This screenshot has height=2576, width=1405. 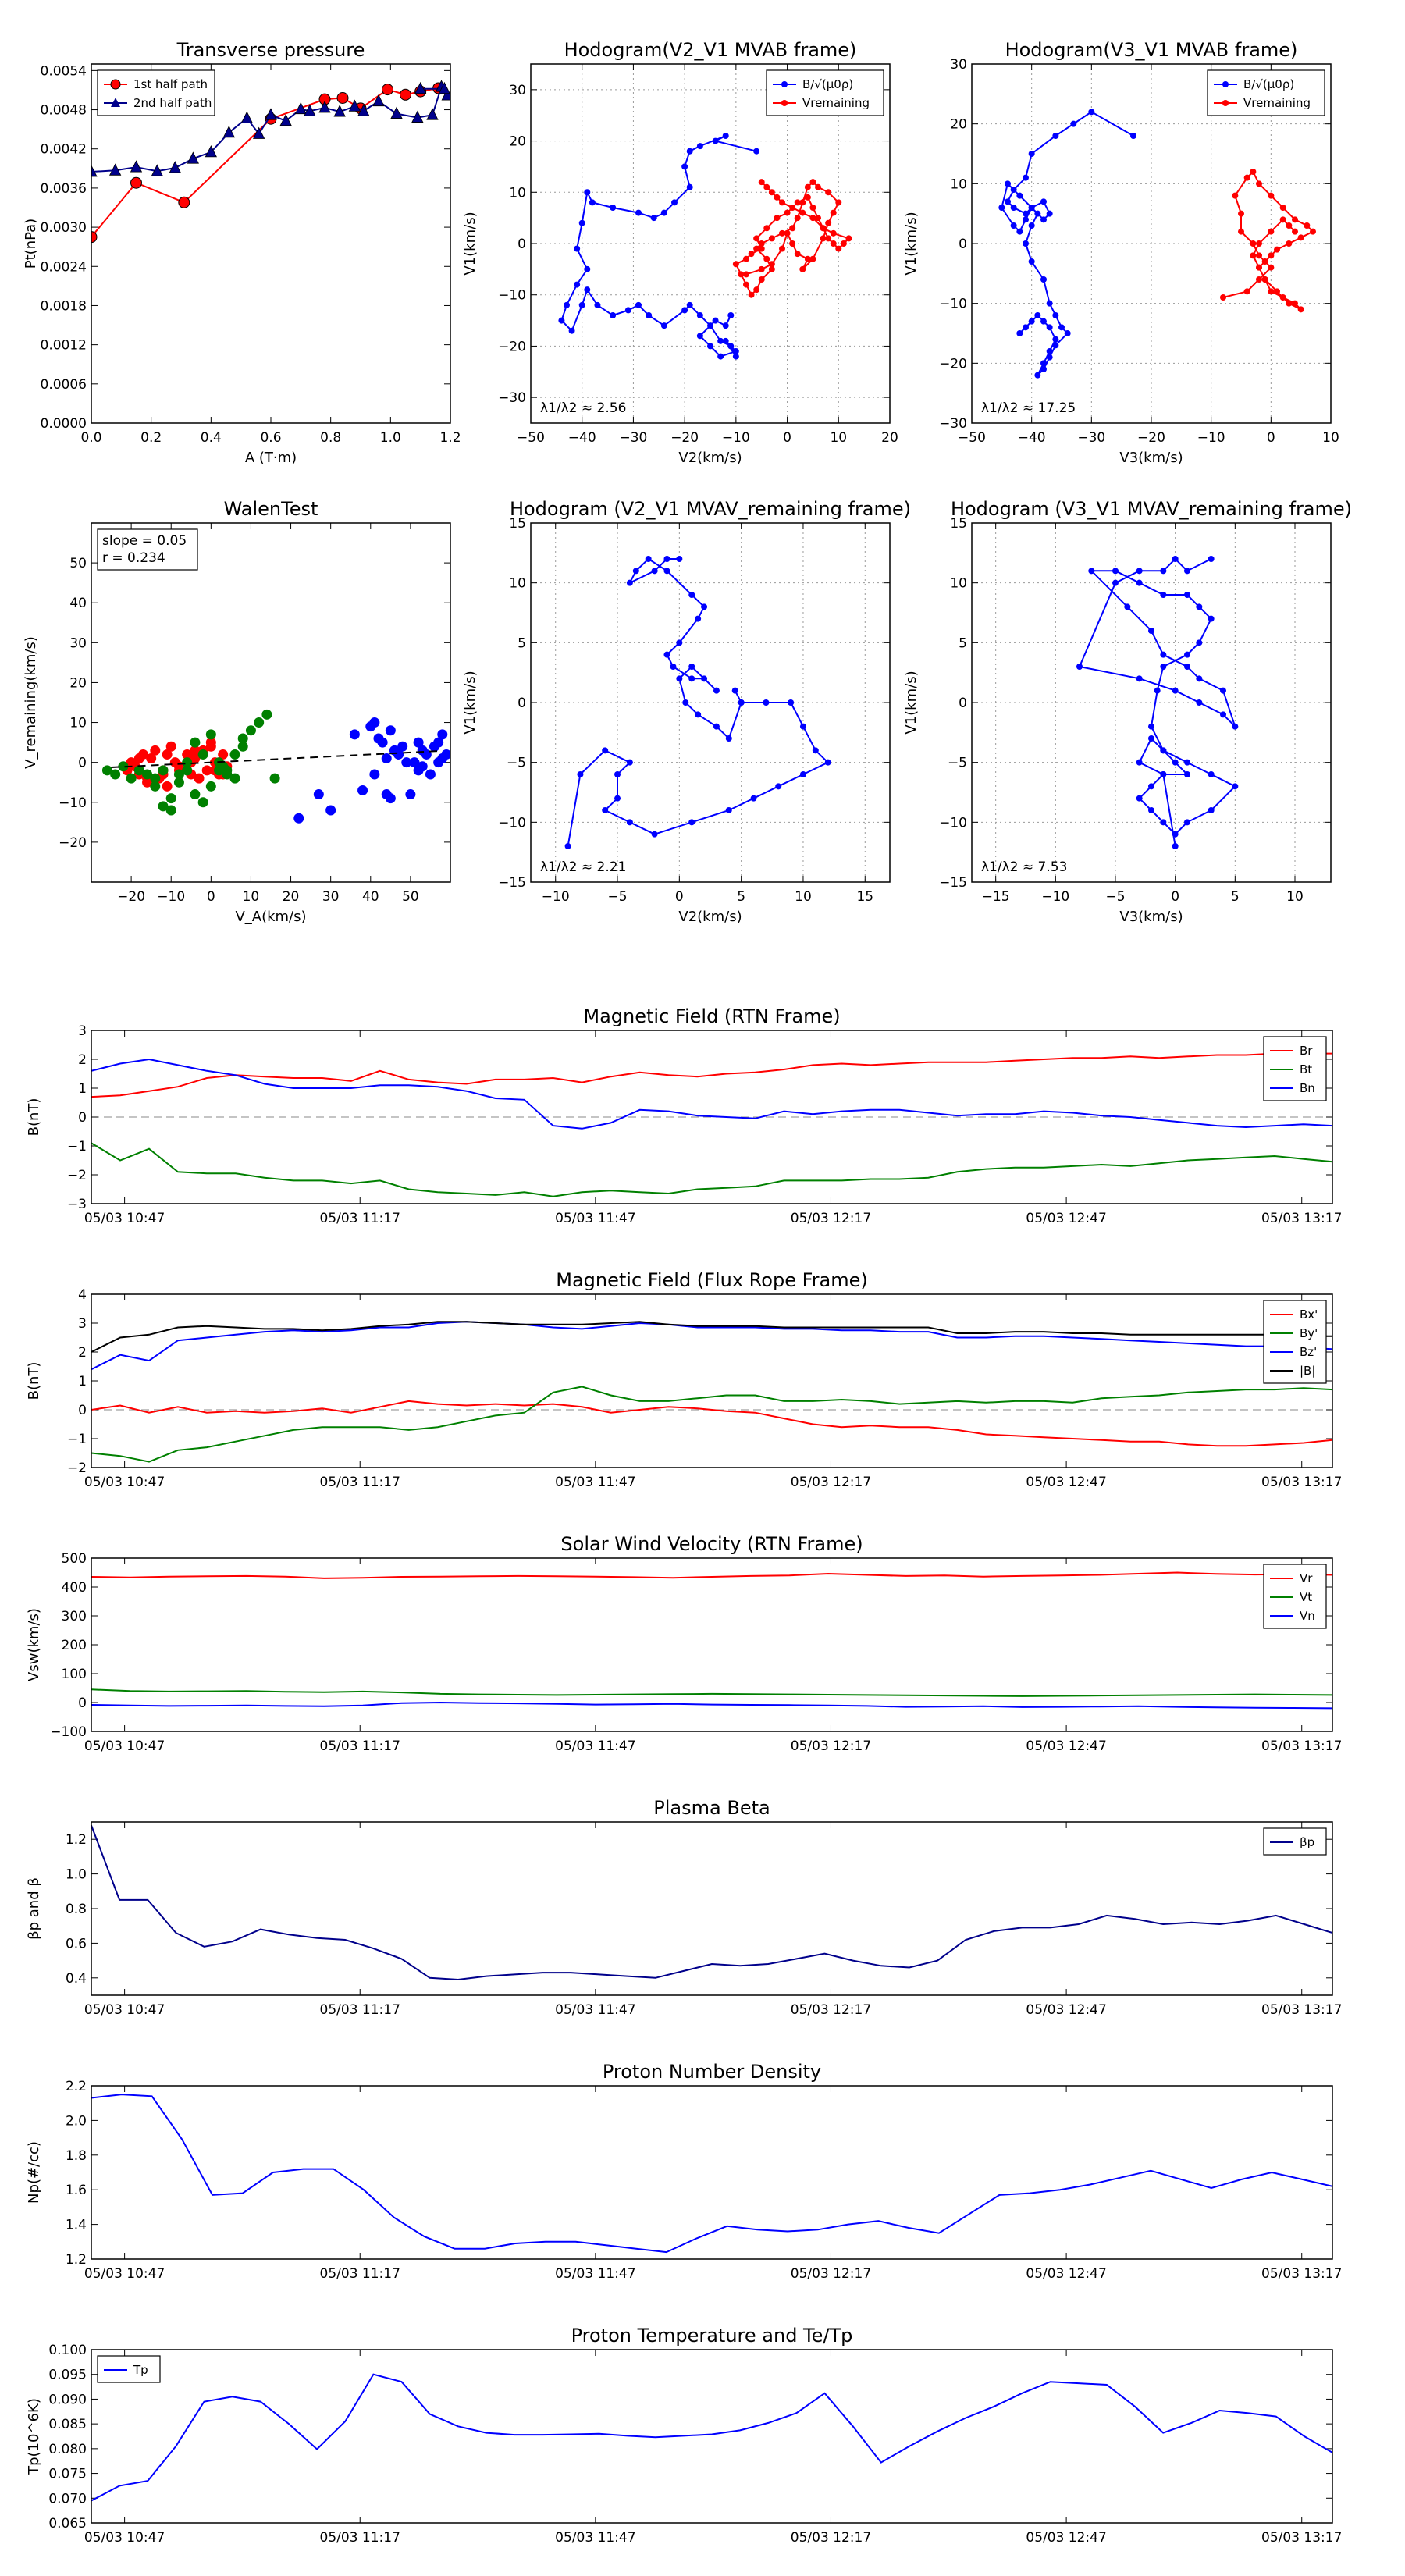 What do you see at coordinates (76, 2121) in the screenshot?
I see `y-tick-label: 2.0` at bounding box center [76, 2121].